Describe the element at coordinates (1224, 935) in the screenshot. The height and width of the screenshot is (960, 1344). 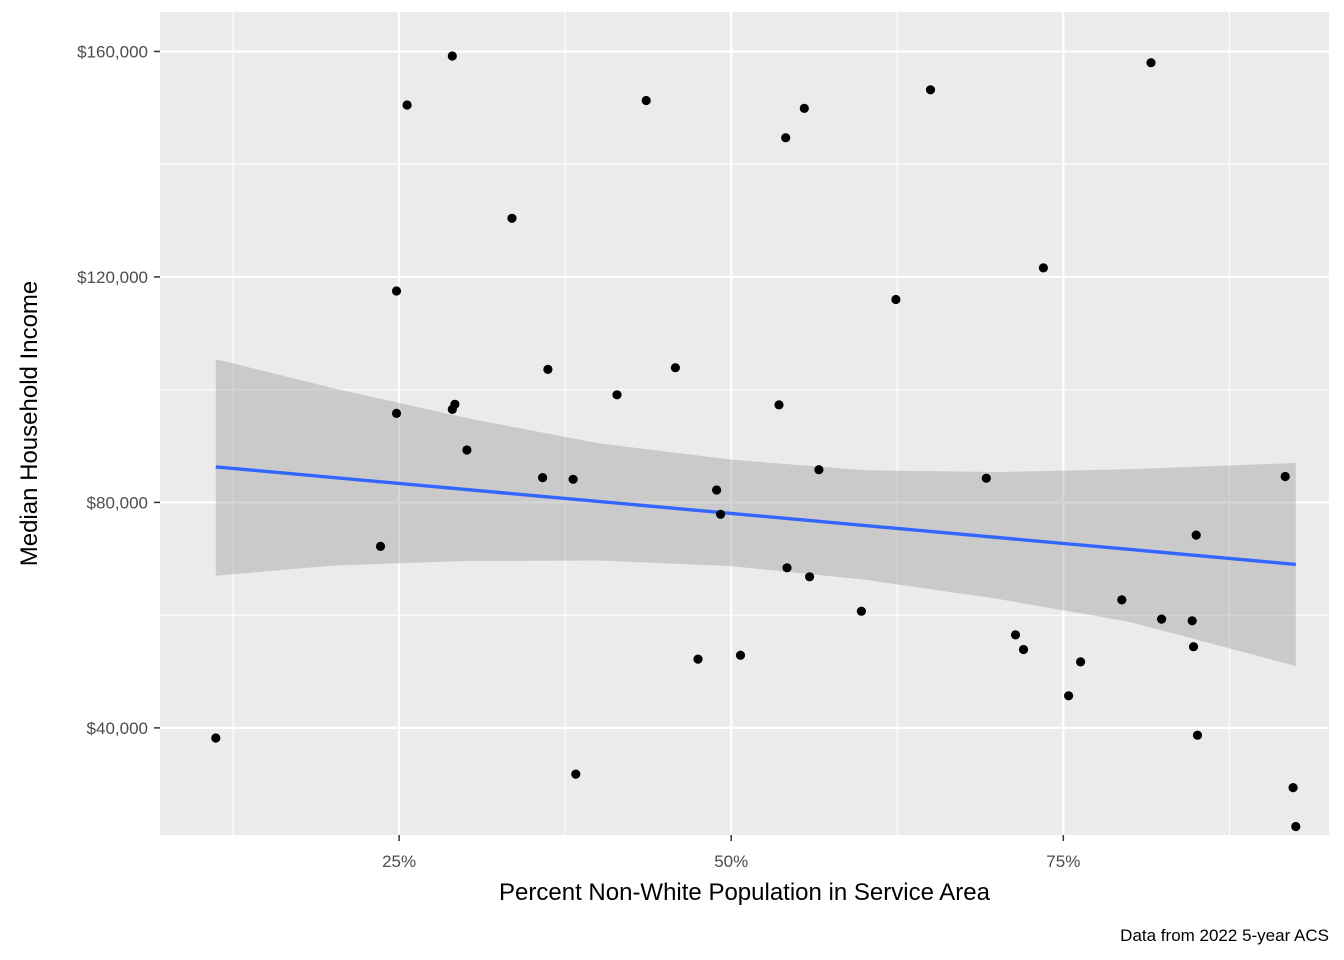
I see `chart-caption: Data from 2022 5-year ACS` at that location.